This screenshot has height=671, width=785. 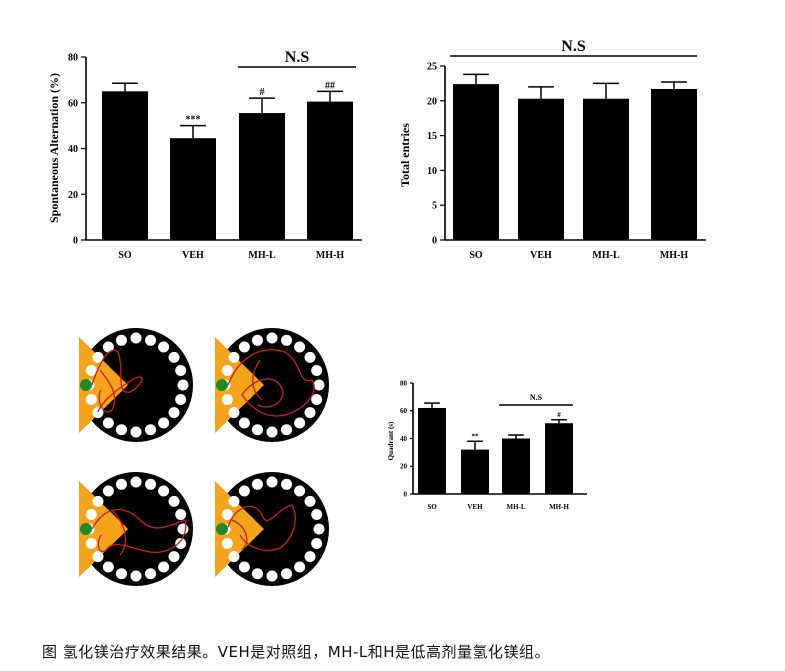 I want to click on y-tick-label: 80, so click(x=73, y=58).